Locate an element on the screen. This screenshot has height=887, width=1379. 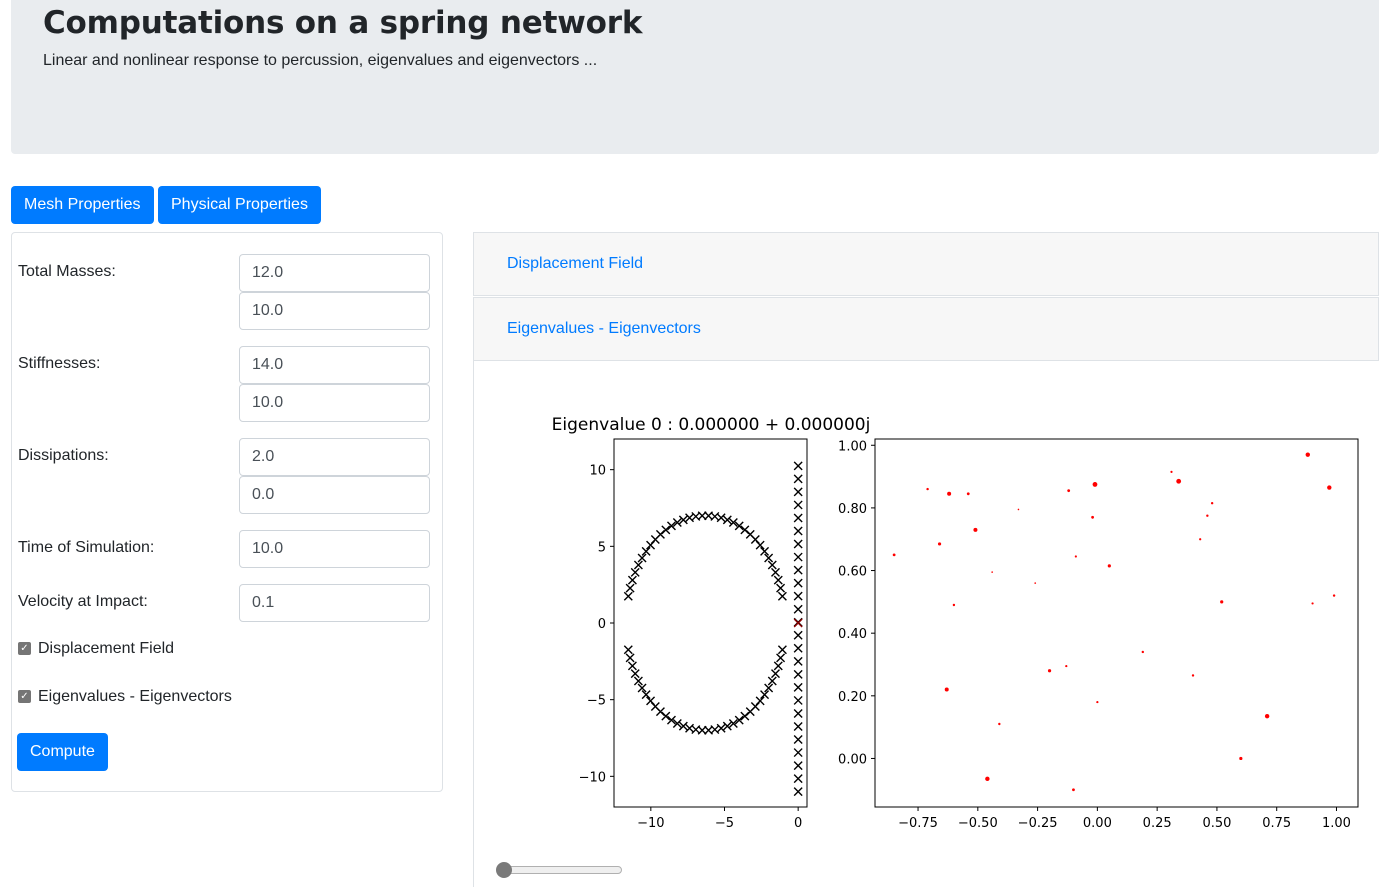
chart2-xtick-label: −0.25 is located at coordinates (1038, 823).